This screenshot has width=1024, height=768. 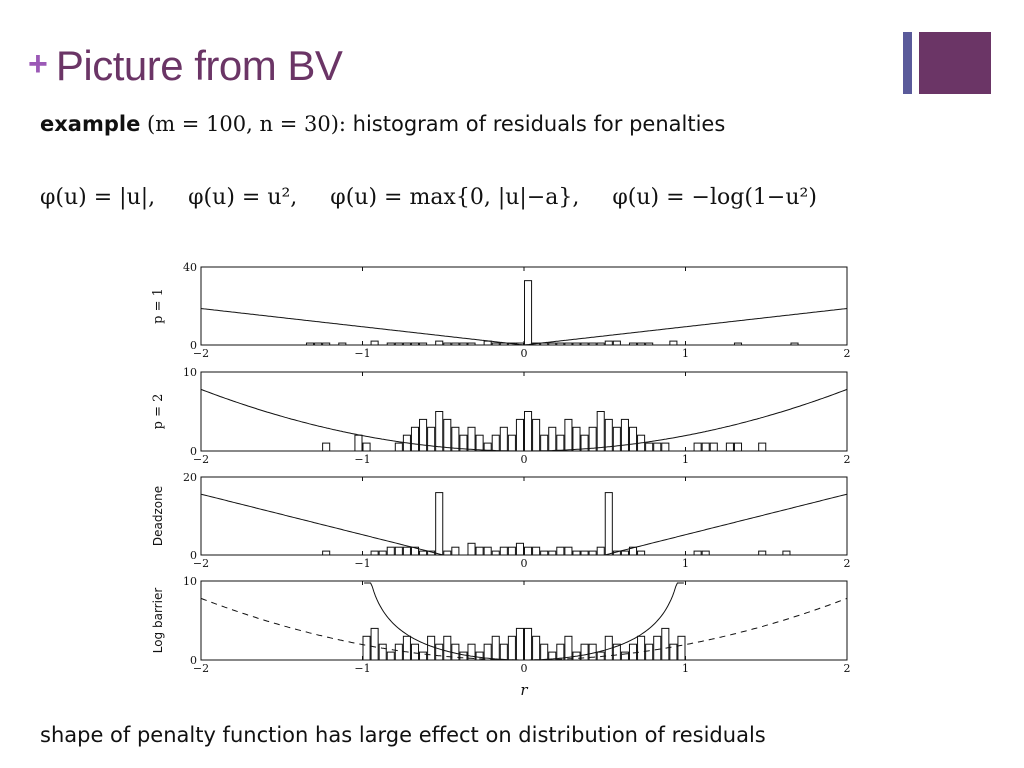 I want to click on y-tick-label: 40, so click(x=190, y=267).